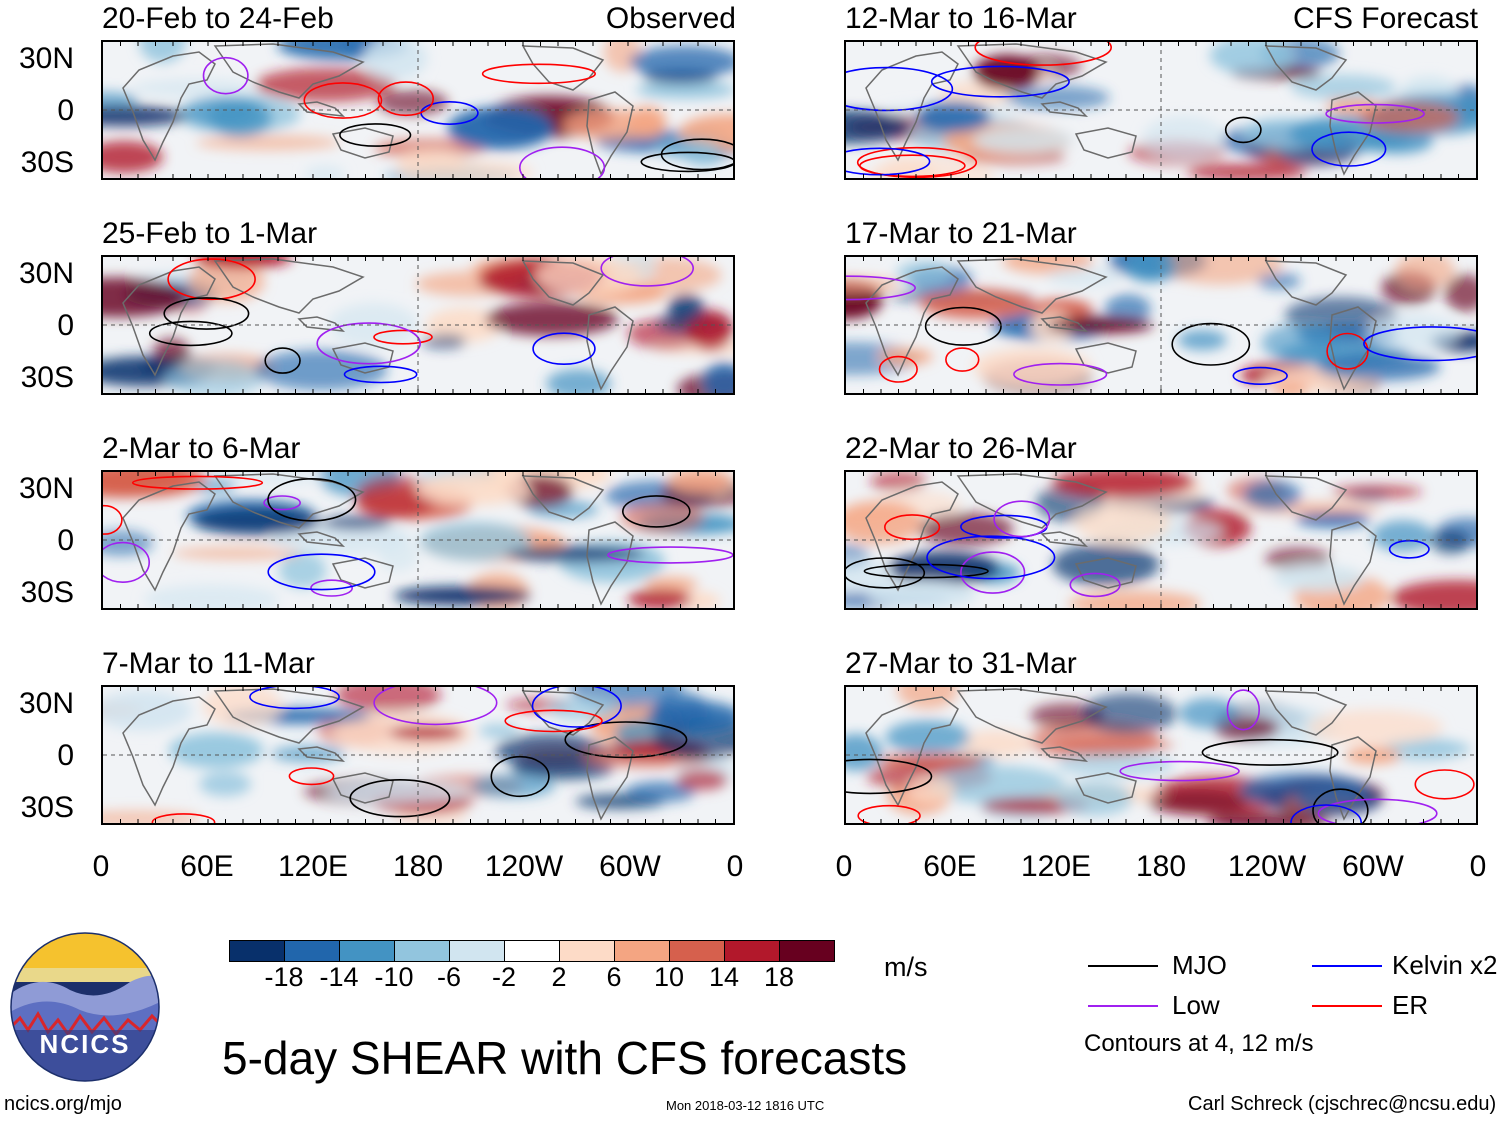 This screenshot has height=1121, width=1510. I want to click on legend-line-low, so click(1123, 1006).